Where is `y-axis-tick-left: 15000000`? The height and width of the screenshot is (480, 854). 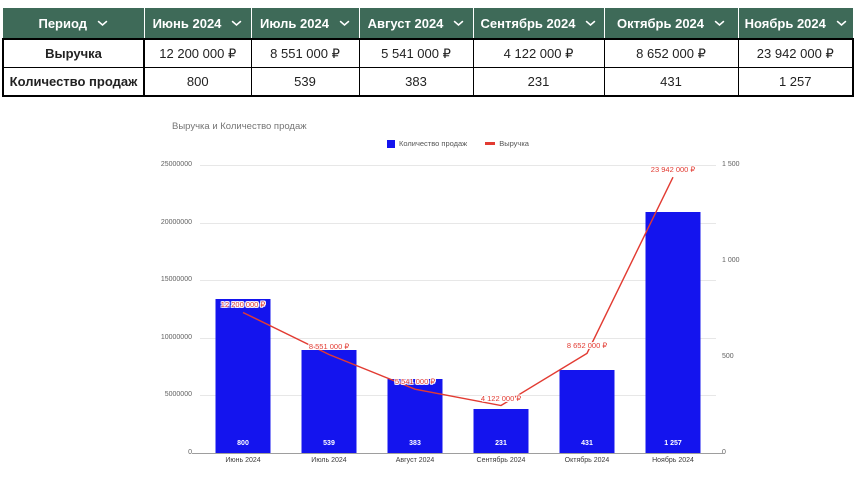 y-axis-tick-left: 15000000 is located at coordinates (176, 280).